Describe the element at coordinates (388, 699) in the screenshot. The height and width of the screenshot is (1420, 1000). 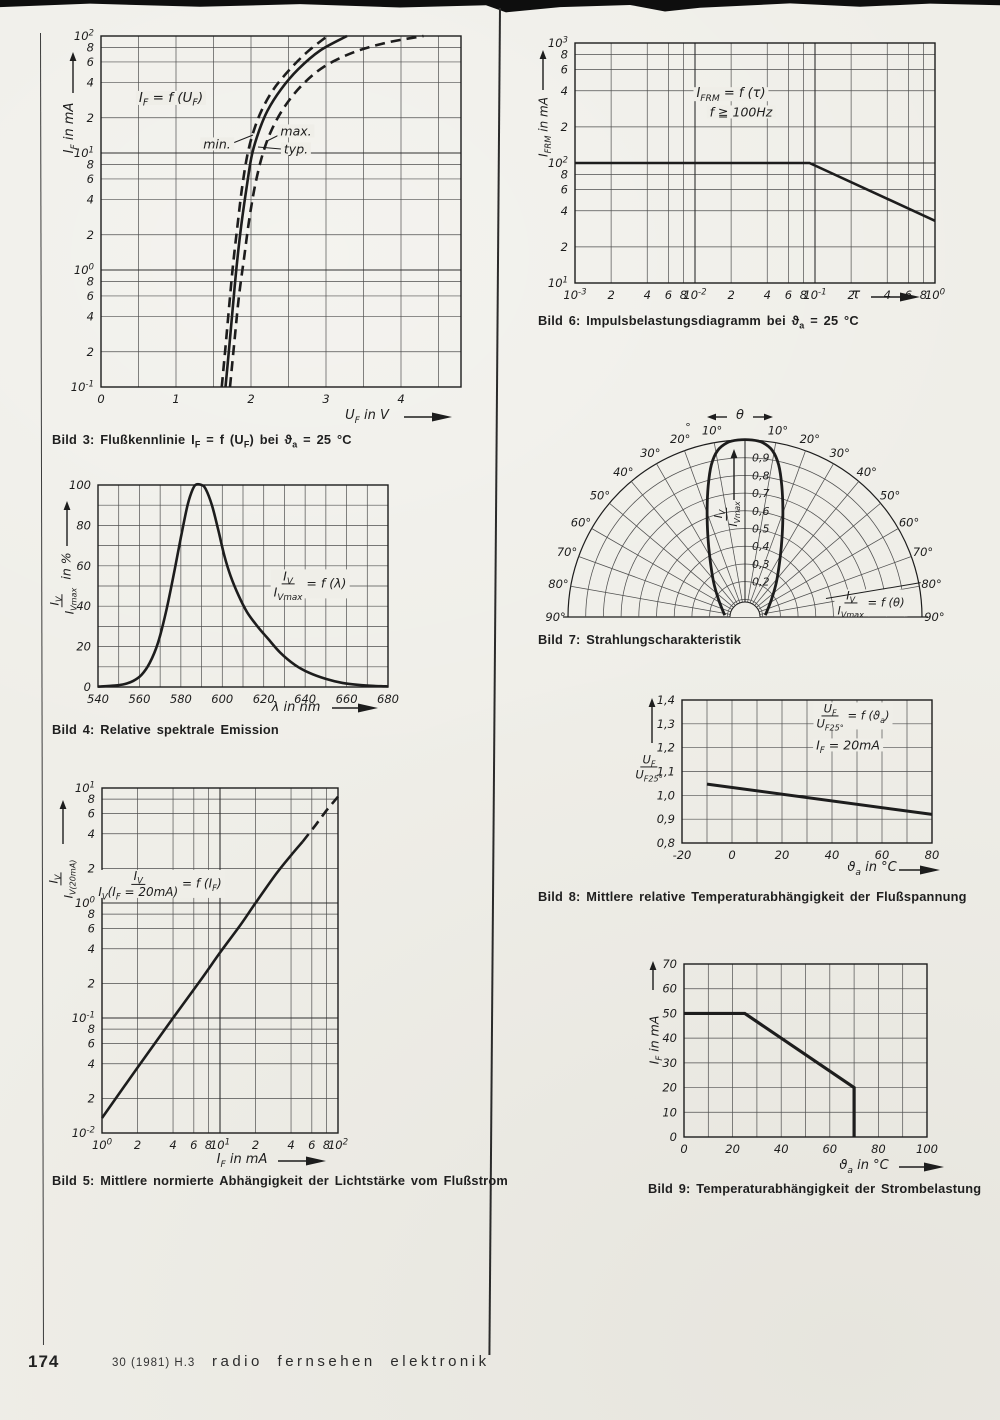
I see `svg-text: 680` at that location.